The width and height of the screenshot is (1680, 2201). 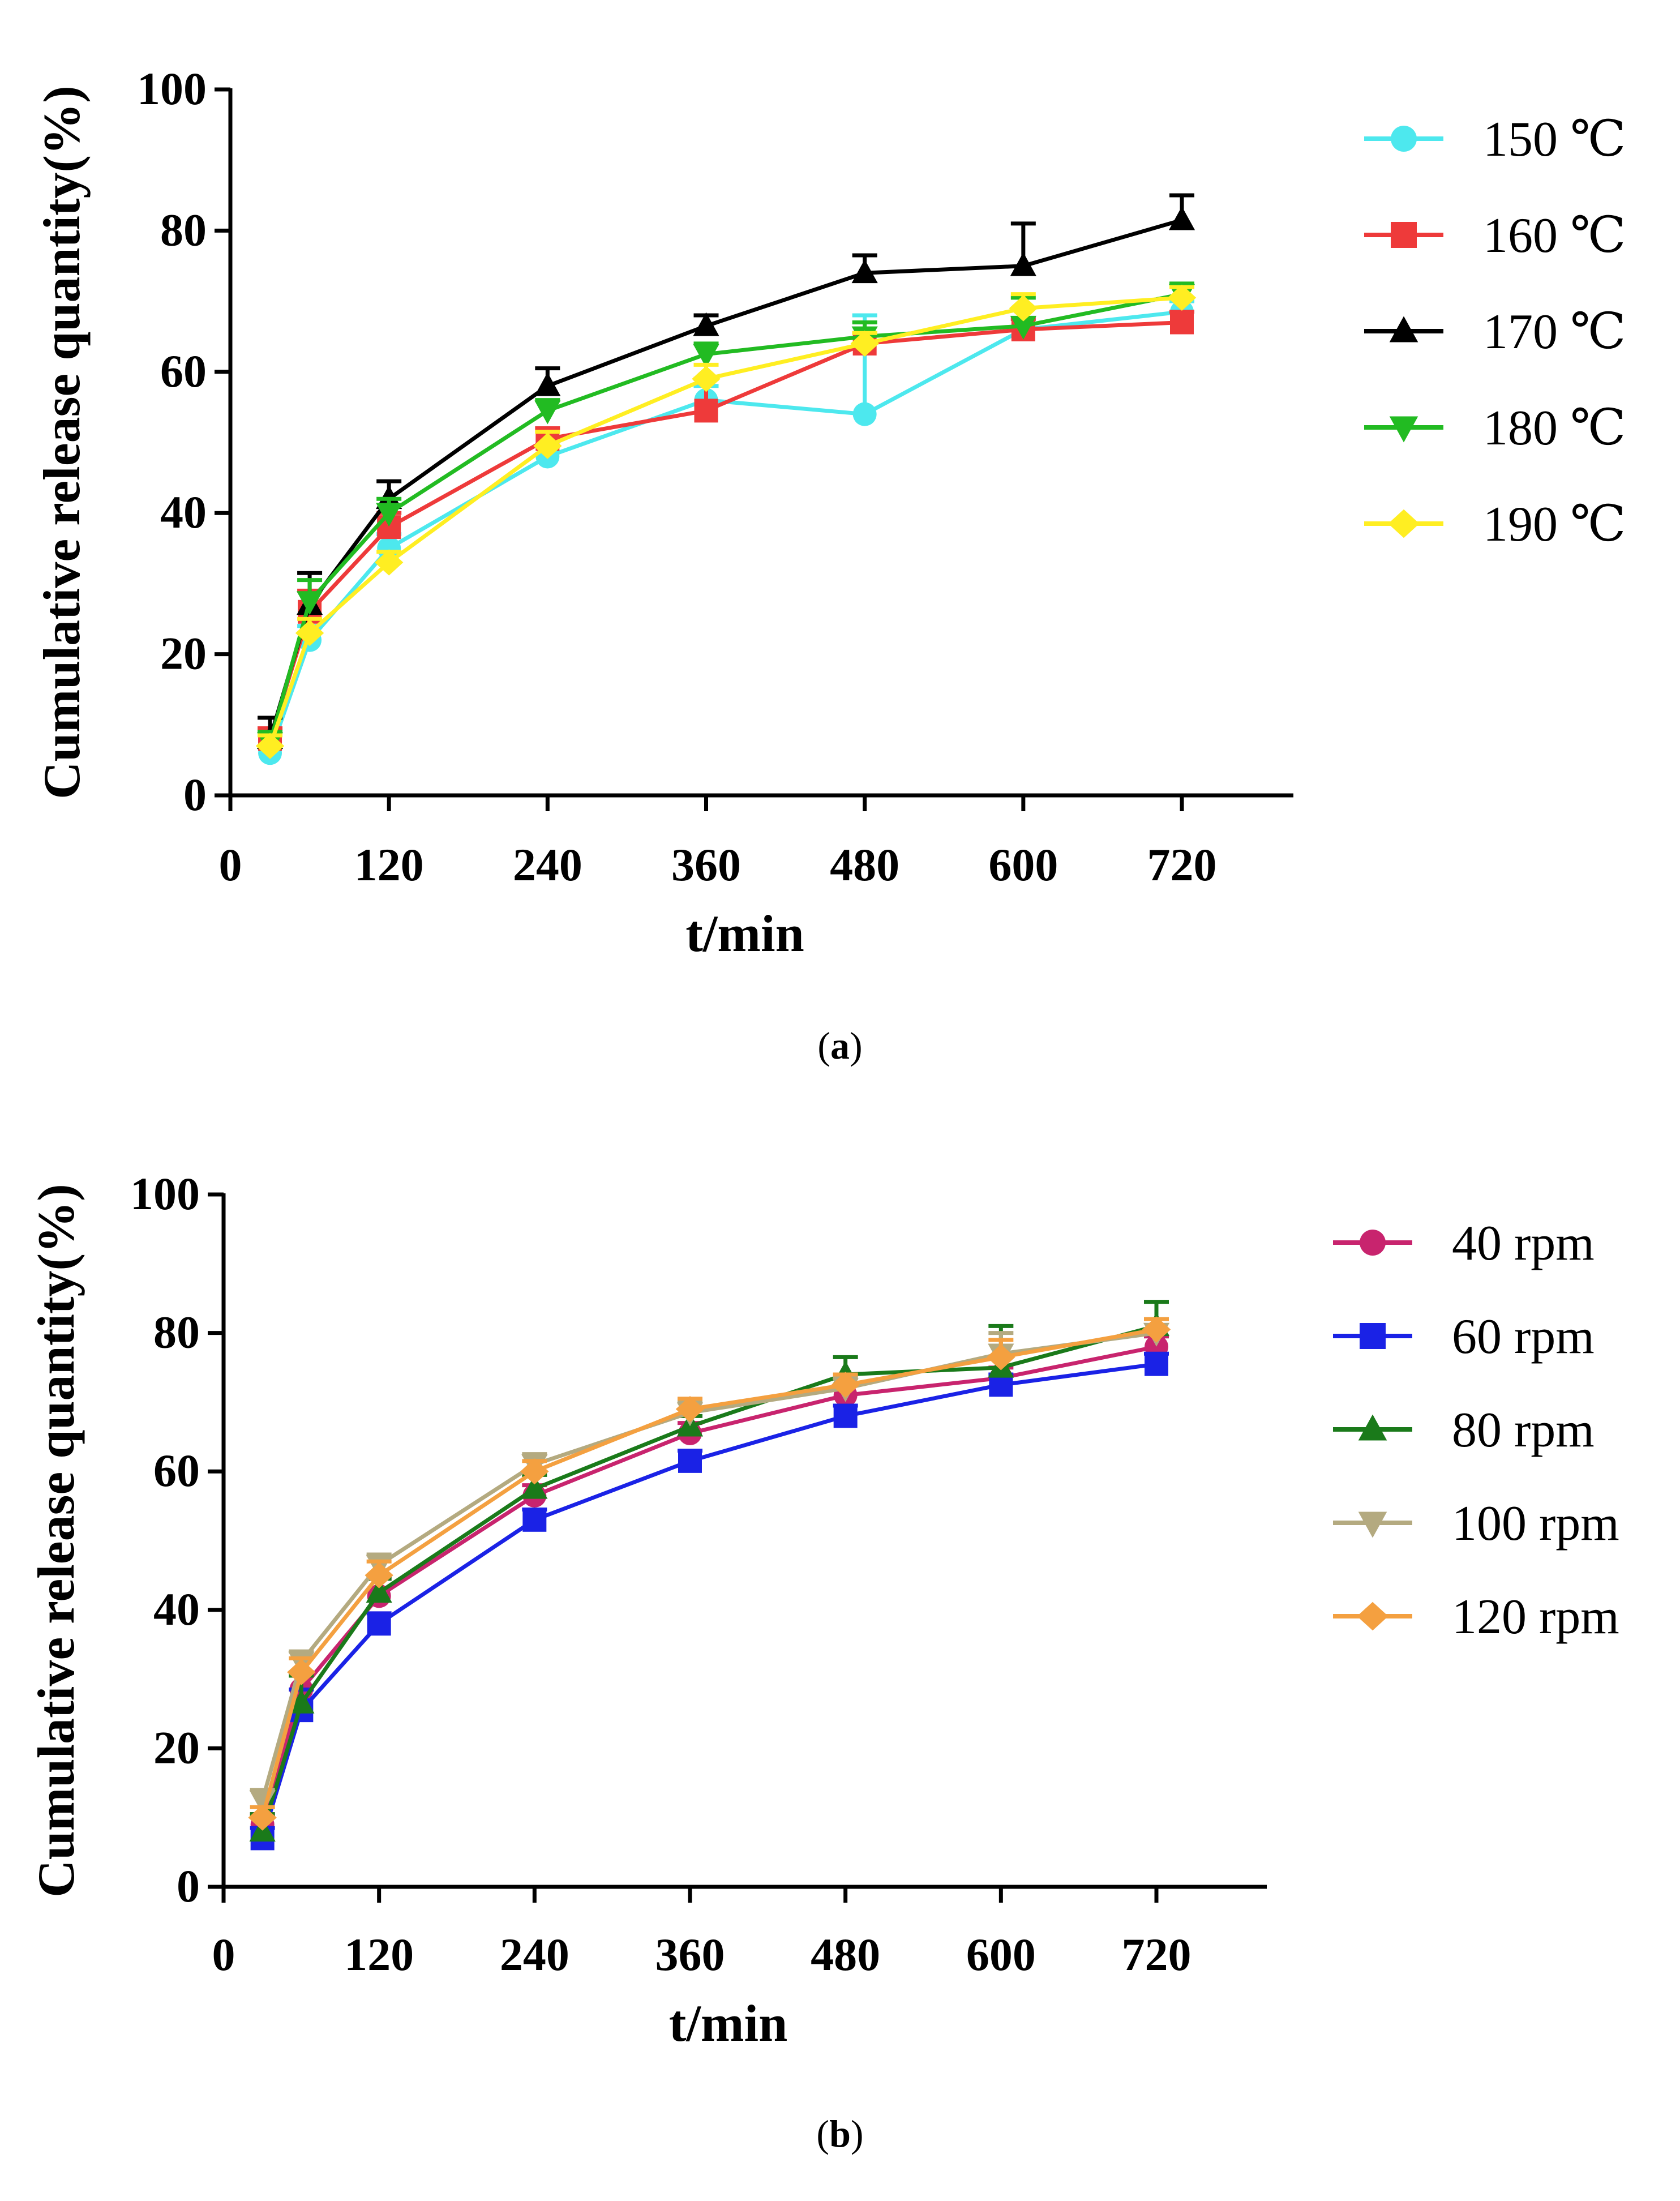 What do you see at coordinates (547, 865) in the screenshot?
I see `x-tick-label: 240` at bounding box center [547, 865].